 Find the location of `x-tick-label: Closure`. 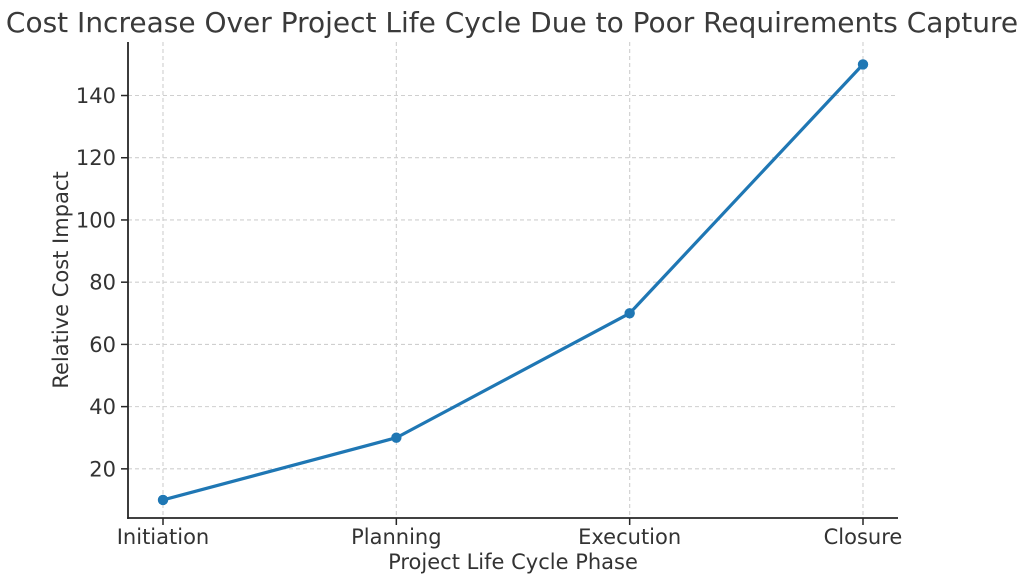

x-tick-label: Closure is located at coordinates (863, 537).